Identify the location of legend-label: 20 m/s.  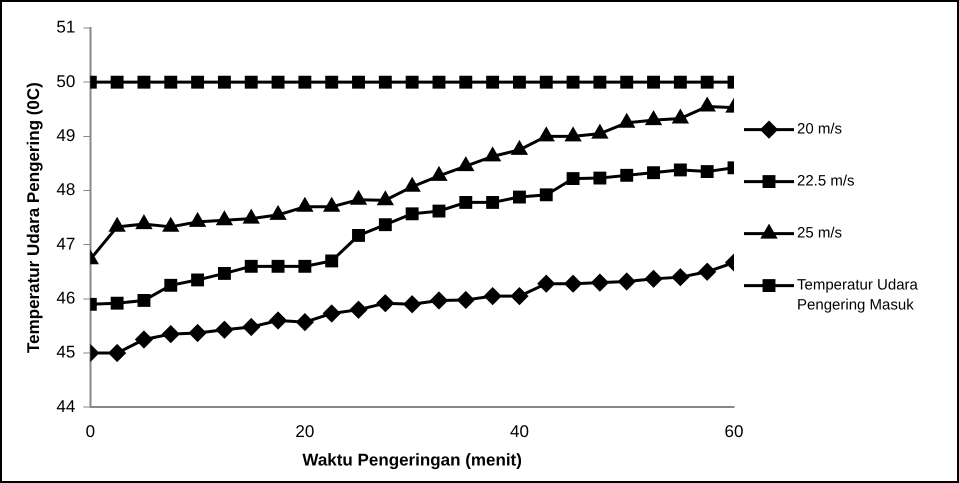
(819, 129).